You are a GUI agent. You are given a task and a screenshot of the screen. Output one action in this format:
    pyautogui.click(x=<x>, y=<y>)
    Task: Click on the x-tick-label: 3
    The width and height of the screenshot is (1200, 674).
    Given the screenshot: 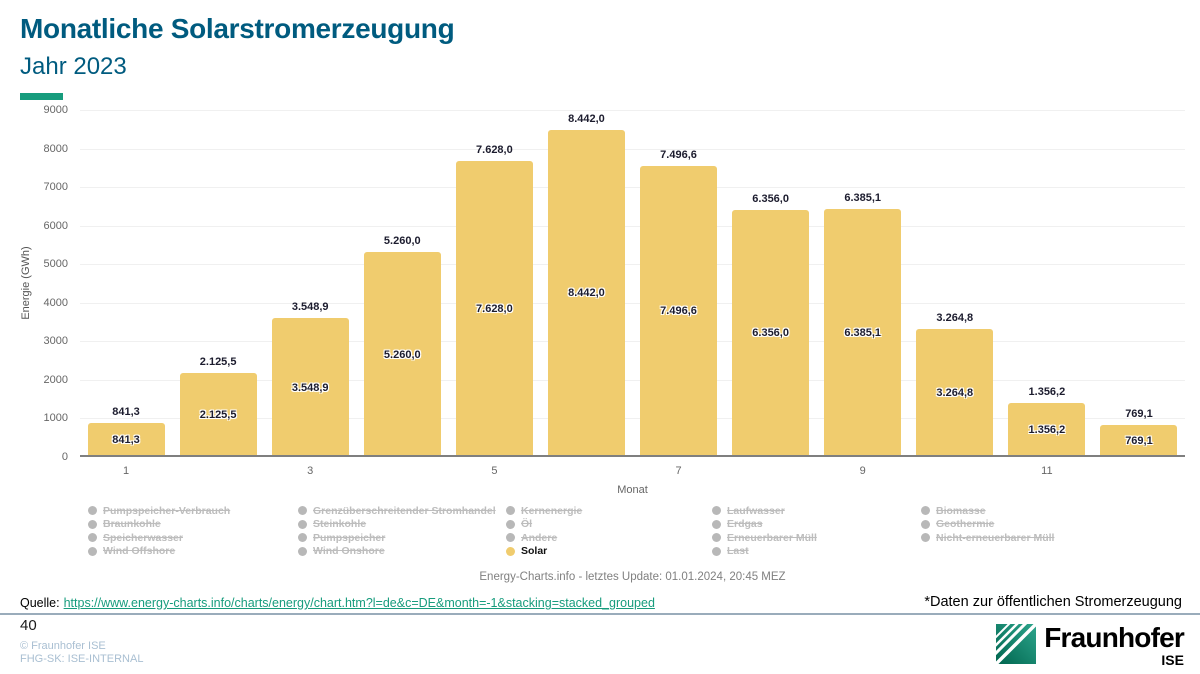 What is the action you would take?
    pyautogui.click(x=310, y=471)
    